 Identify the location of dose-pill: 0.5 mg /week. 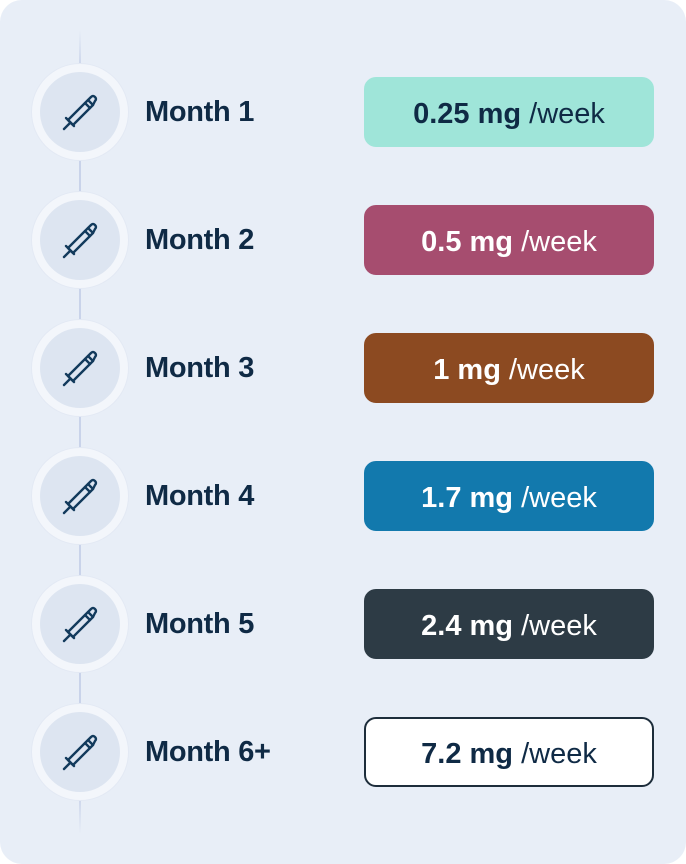
(509, 240).